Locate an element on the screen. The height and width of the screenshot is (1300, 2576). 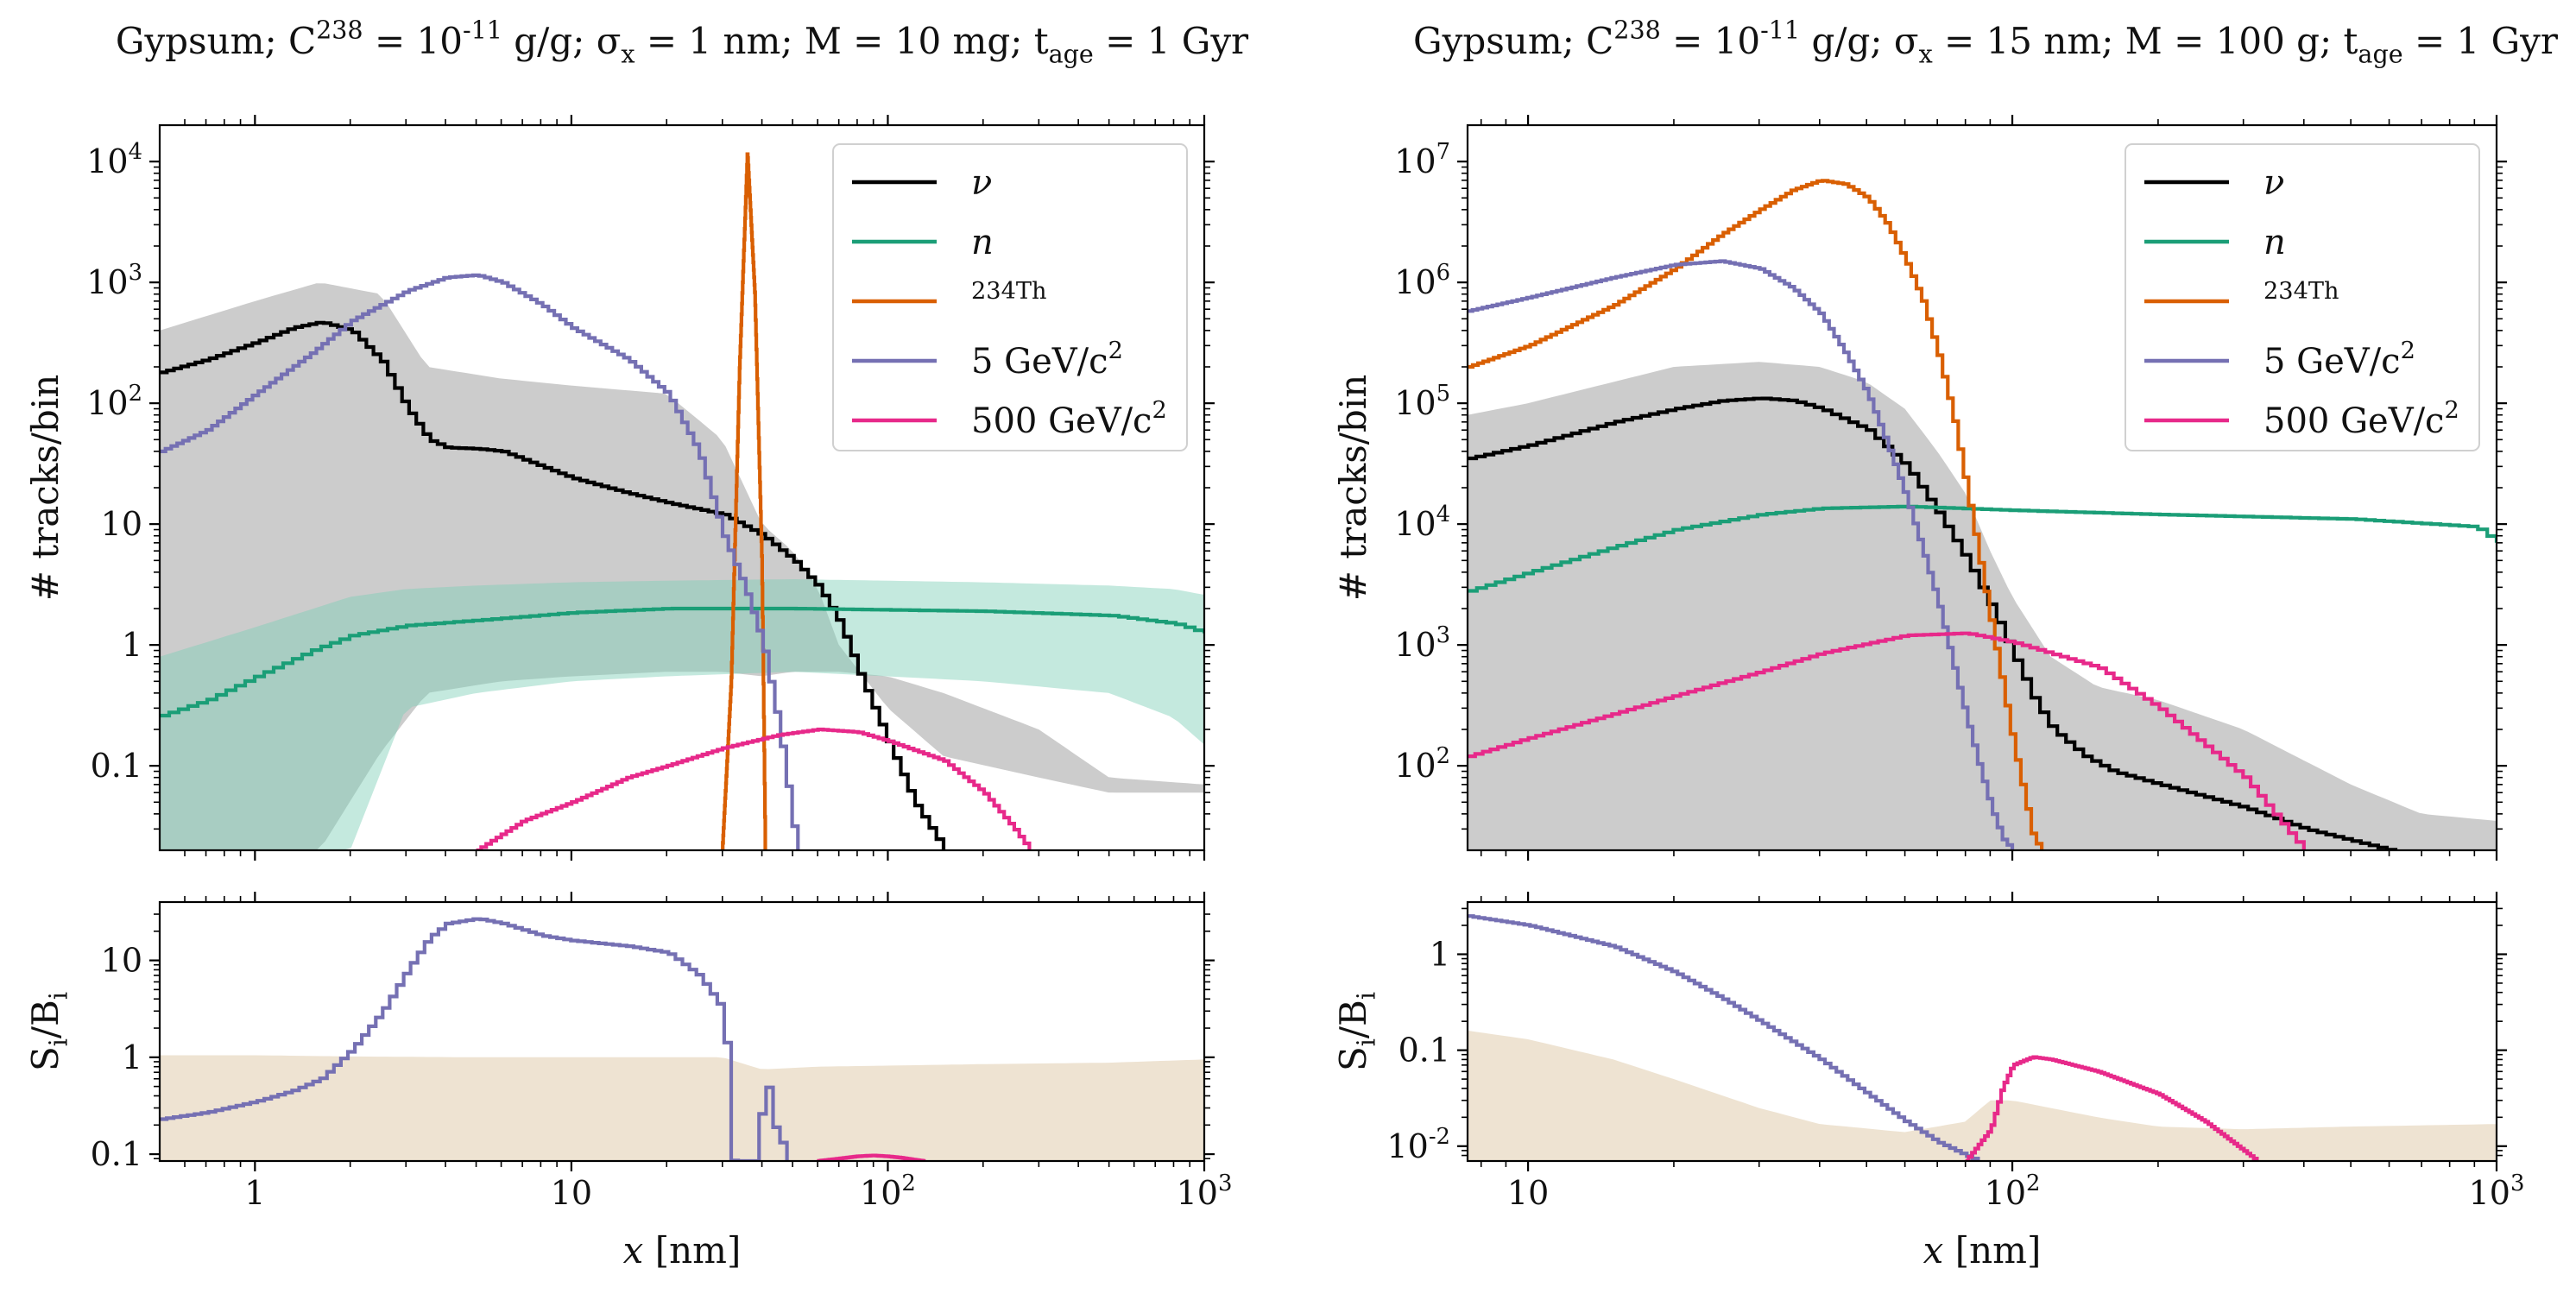
top-y-tick-label: 10 is located at coordinates (121, 524).